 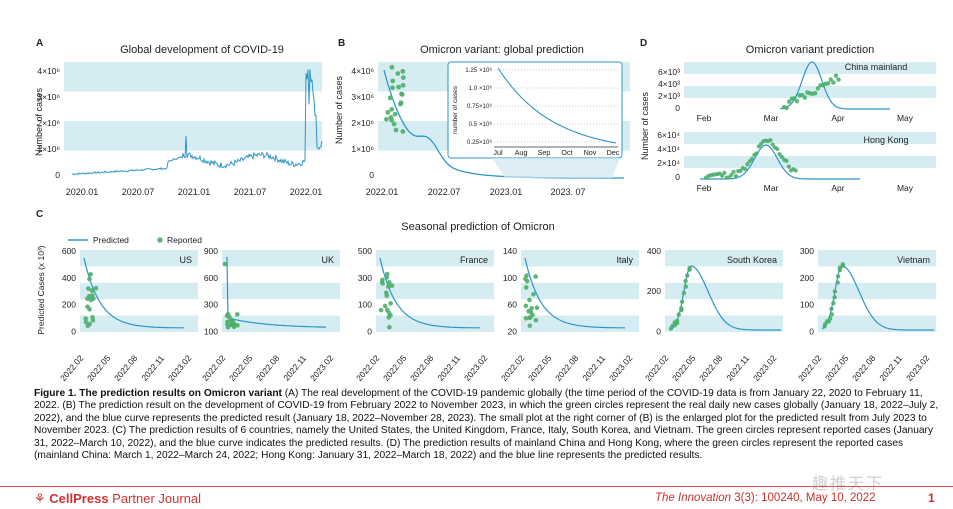 I want to click on panel-c-ytick: 500, so click(x=365, y=251).